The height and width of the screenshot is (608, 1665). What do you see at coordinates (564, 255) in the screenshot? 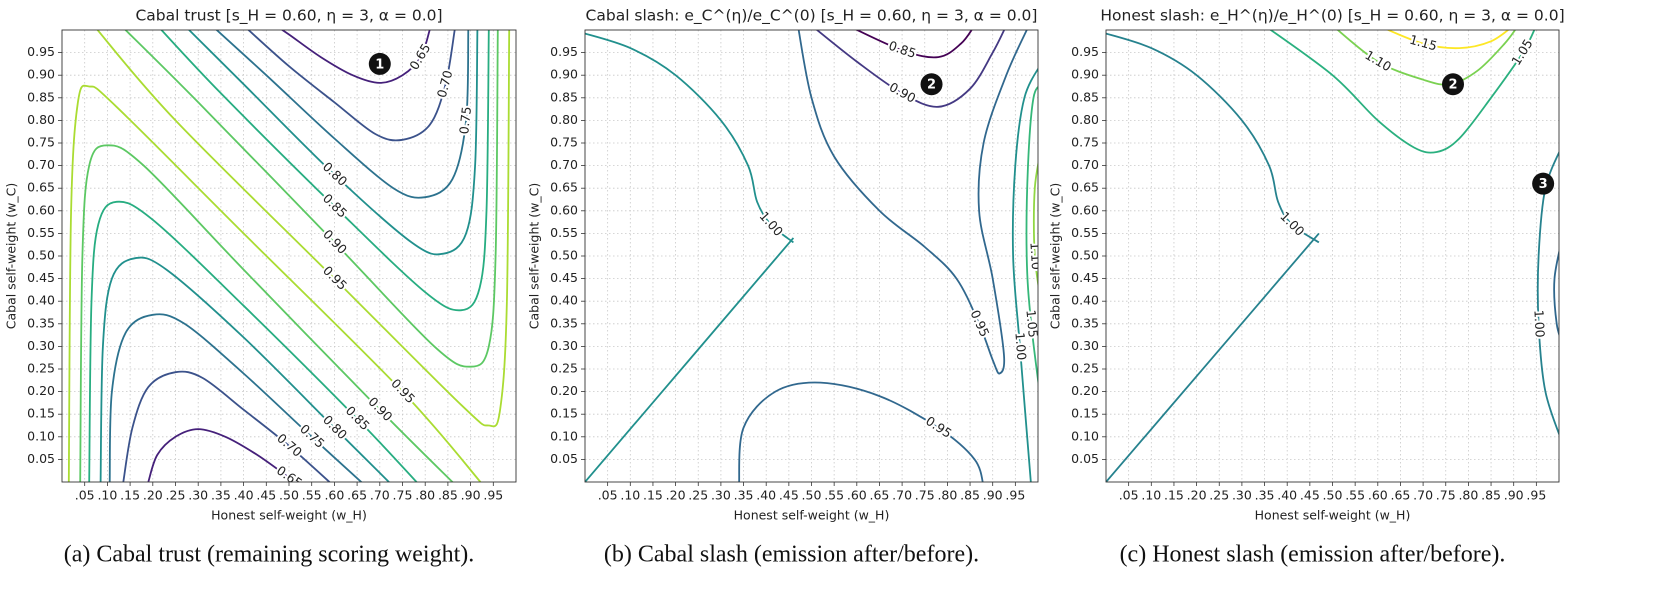
I see `y-tick-label: 0.50` at bounding box center [564, 255].